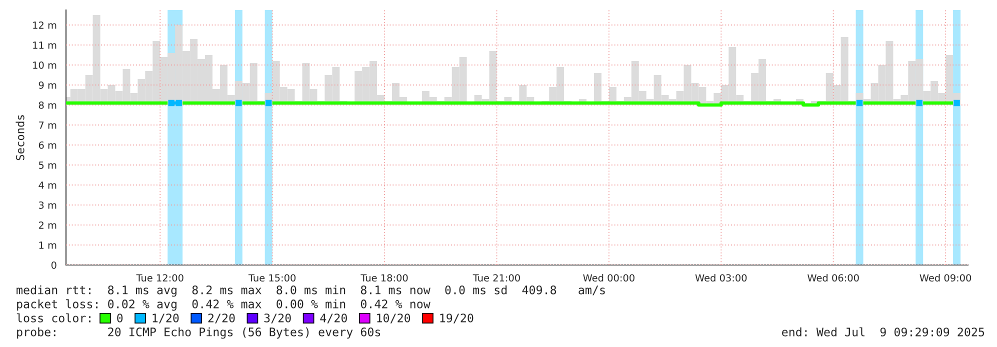 The height and width of the screenshot is (347, 997). Describe the element at coordinates (883, 331) in the screenshot. I see `text: end: Wed Jul 9 09:29:09 2025` at that location.